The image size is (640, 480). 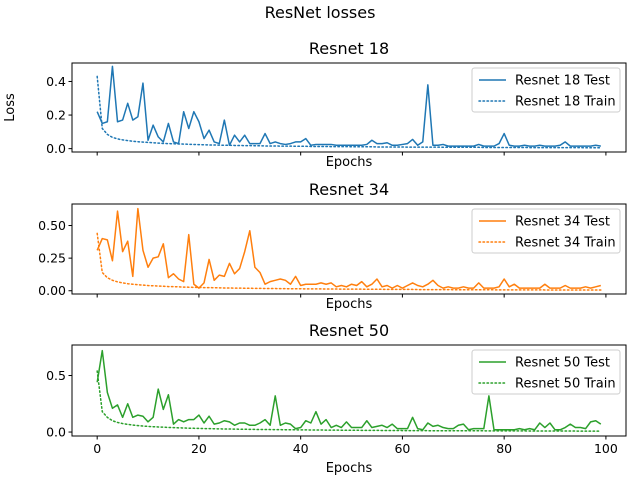 I want to click on figure-suptitle: ResNet losses, so click(x=320, y=12).